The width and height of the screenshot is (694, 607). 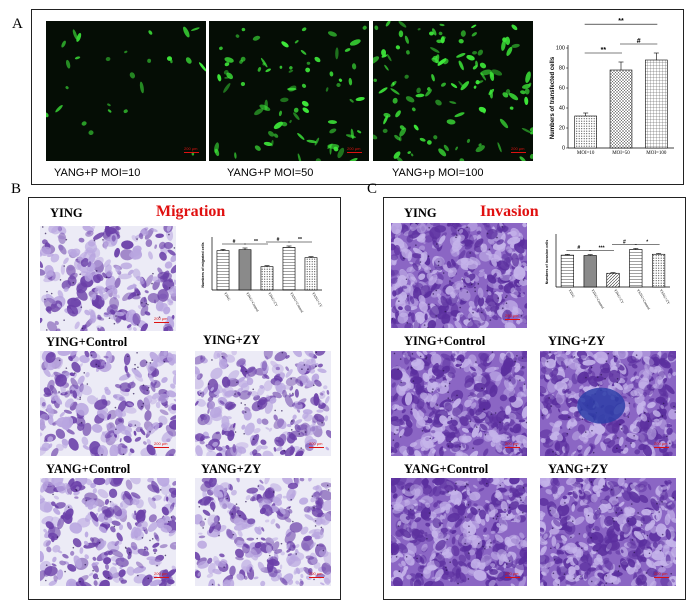 What do you see at coordinates (372, 189) in the screenshot?
I see `panel-c-letter: C` at bounding box center [372, 189].